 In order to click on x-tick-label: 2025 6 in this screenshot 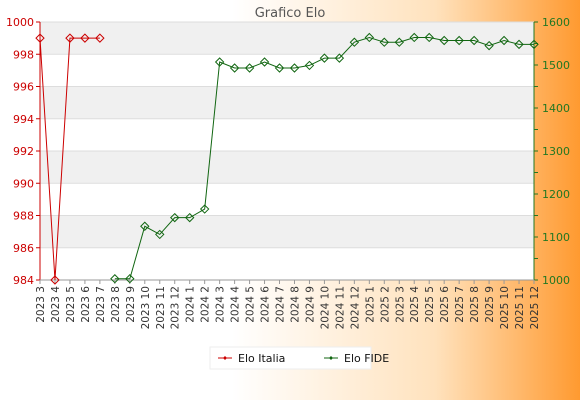, I will do `click(445, 304)`.